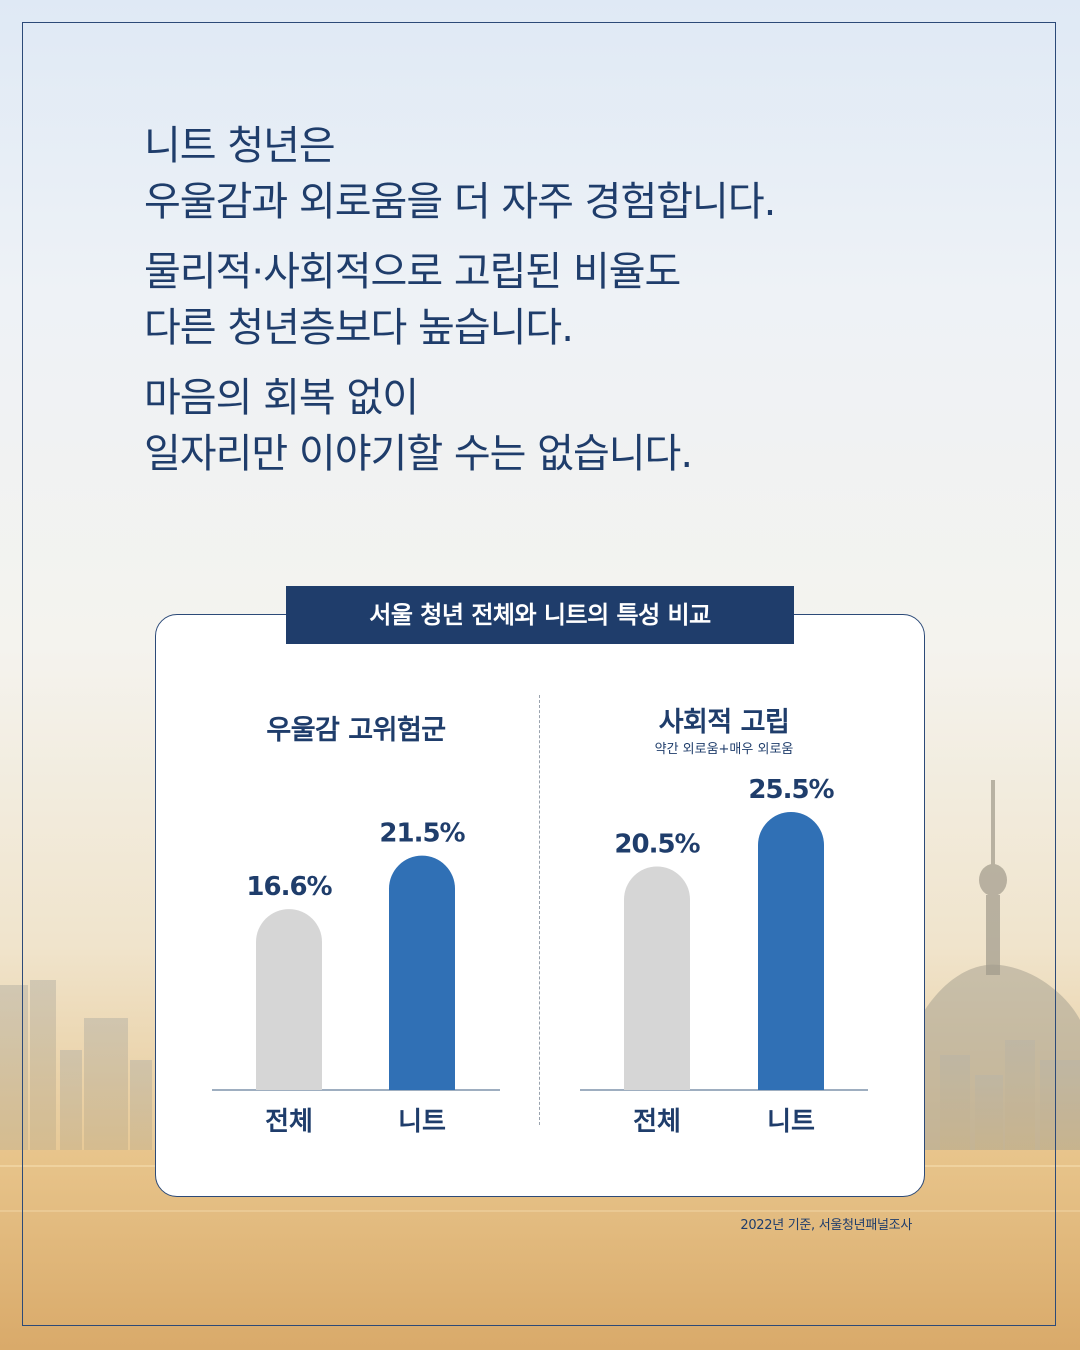 The height and width of the screenshot is (1350, 1080). Describe the element at coordinates (826, 1225) in the screenshot. I see `source-note: 2022년 기준, 서울청년패널조사` at that location.